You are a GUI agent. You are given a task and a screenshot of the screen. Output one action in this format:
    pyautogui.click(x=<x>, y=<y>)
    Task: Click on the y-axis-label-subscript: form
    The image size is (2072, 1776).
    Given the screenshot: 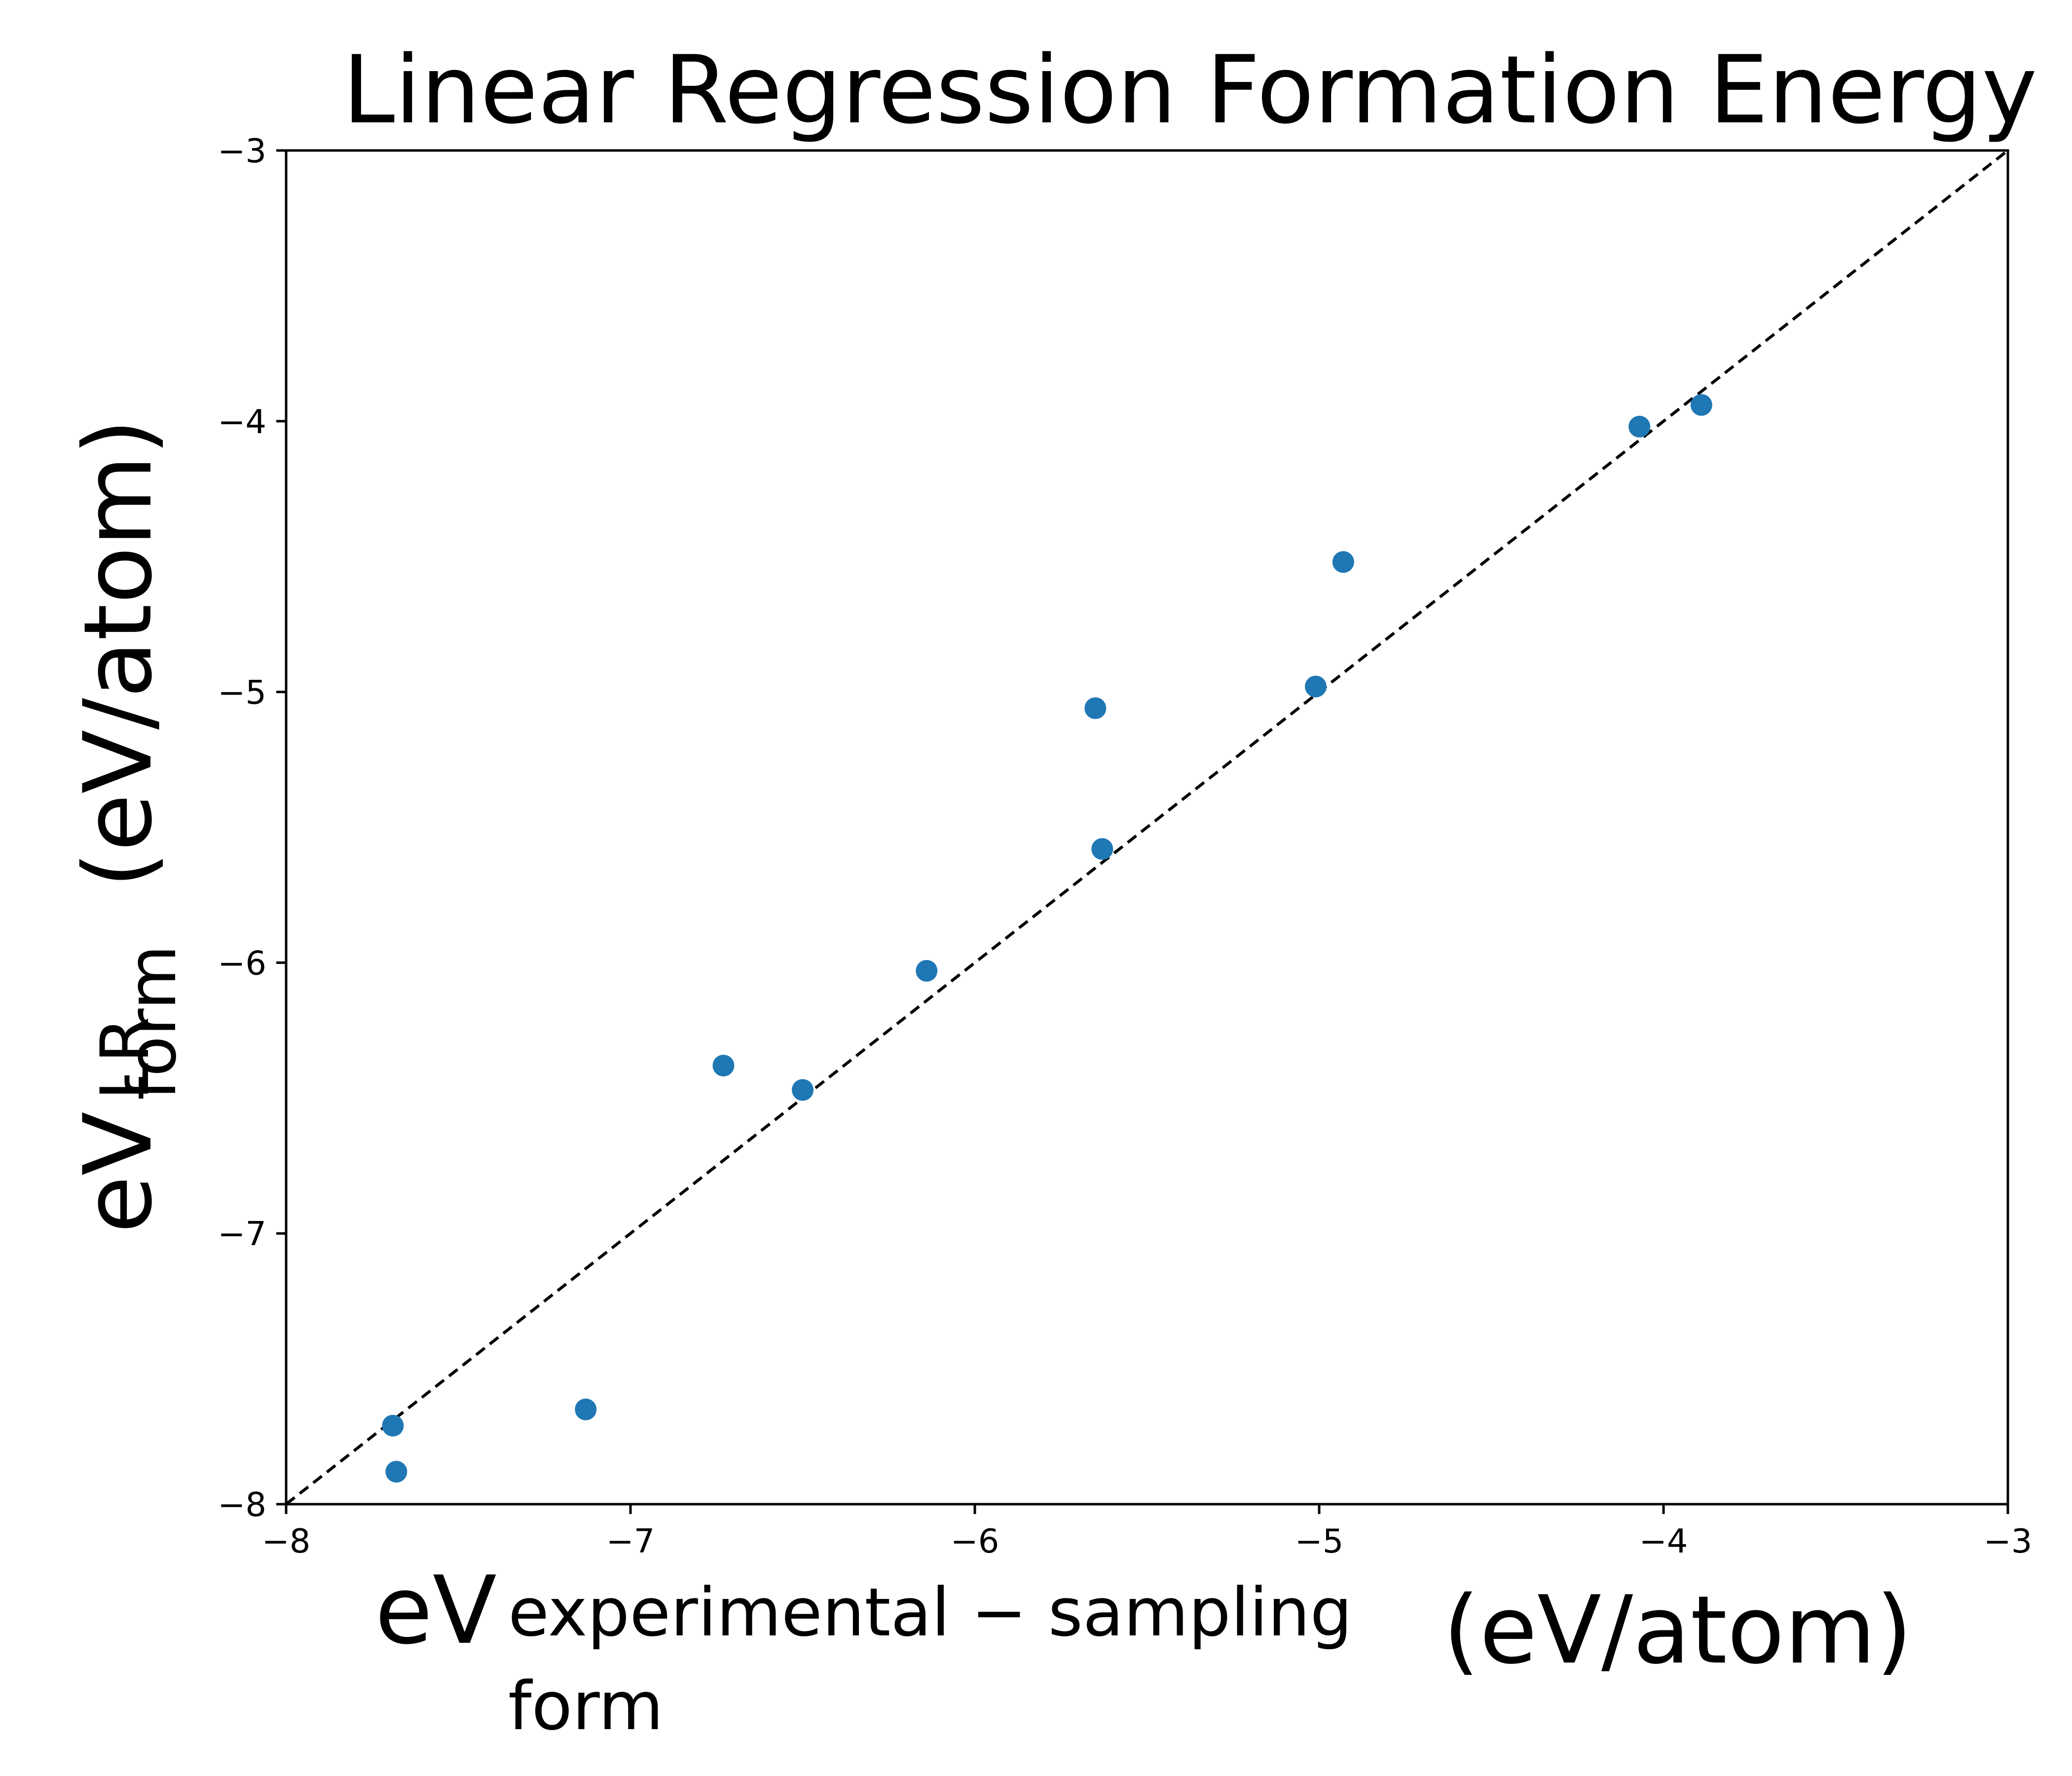 What is the action you would take?
    pyautogui.click(x=152, y=1023)
    